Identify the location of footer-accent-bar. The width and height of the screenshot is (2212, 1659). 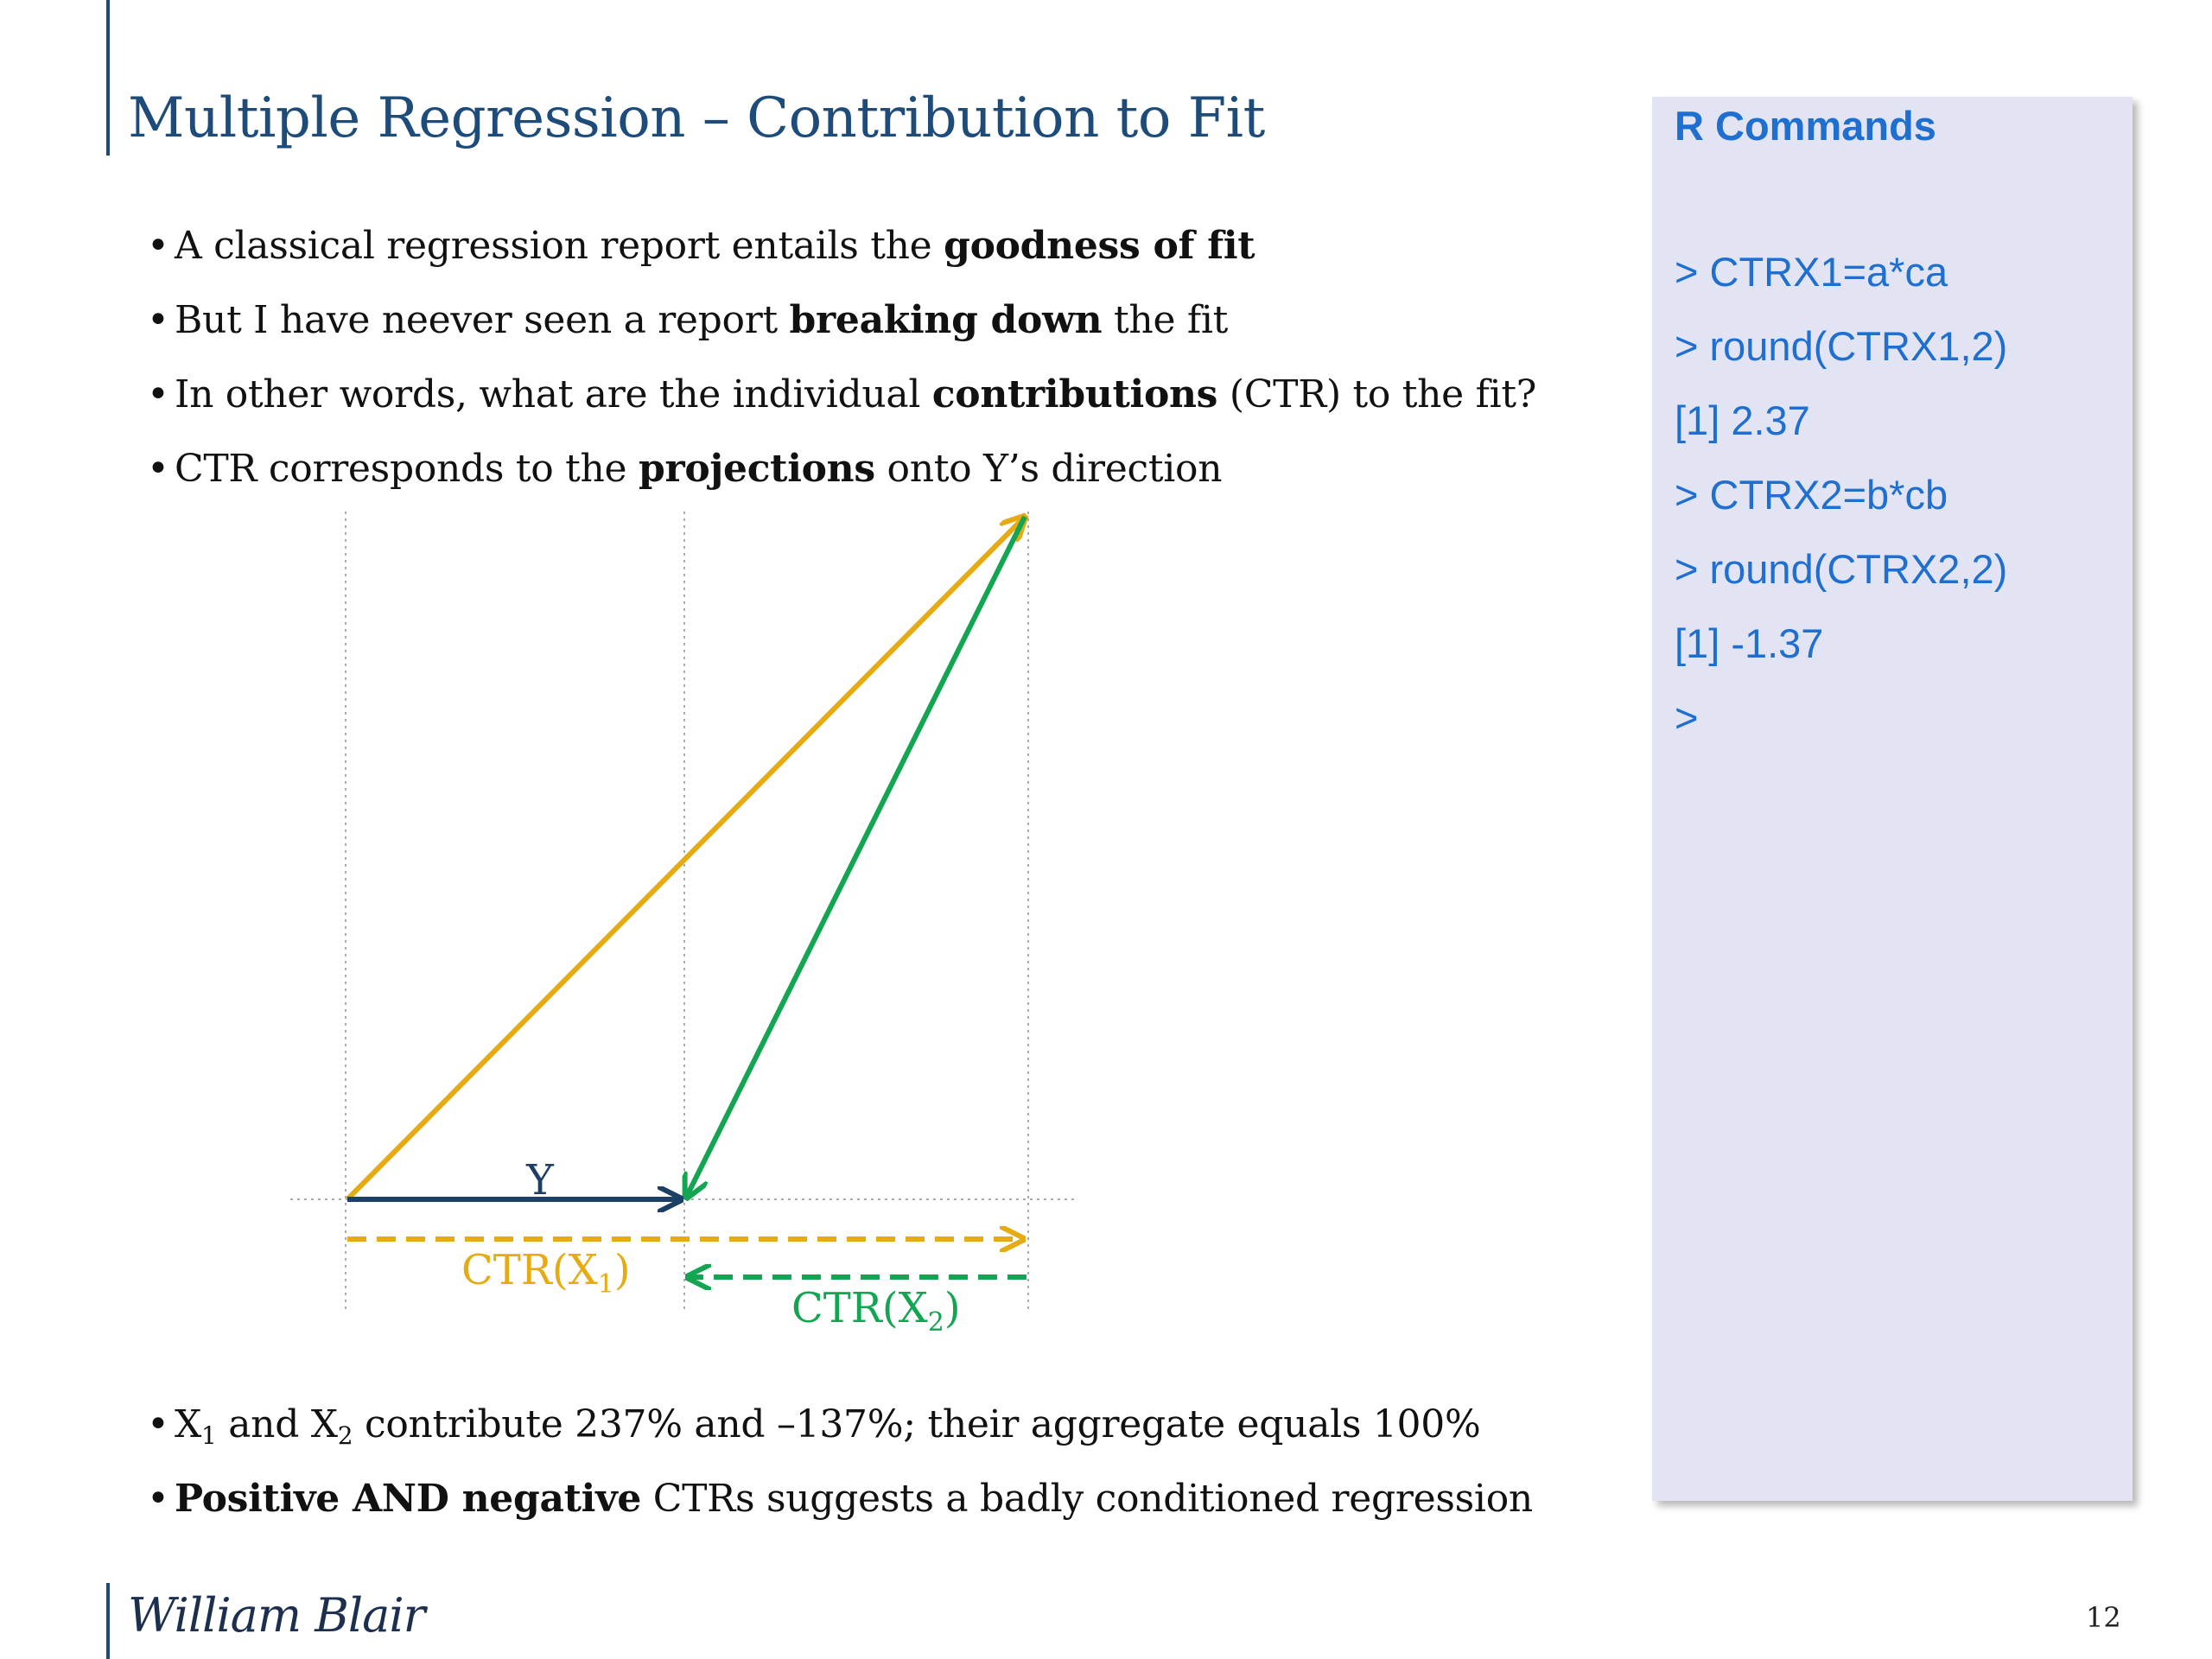
(108, 1621).